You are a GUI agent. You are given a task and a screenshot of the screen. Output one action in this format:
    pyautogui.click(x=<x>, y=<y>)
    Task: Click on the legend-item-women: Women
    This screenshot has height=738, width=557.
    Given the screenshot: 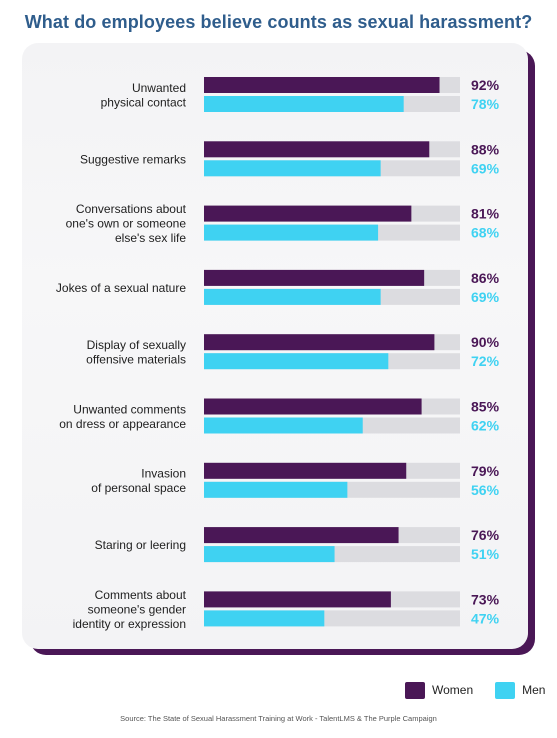 What is the action you would take?
    pyautogui.click(x=439, y=690)
    